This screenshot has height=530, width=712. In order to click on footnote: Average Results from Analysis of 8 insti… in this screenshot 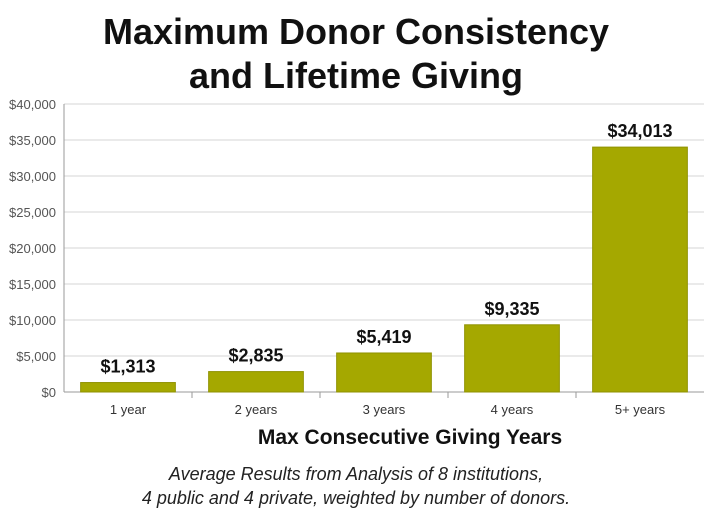, I will do `click(356, 486)`.